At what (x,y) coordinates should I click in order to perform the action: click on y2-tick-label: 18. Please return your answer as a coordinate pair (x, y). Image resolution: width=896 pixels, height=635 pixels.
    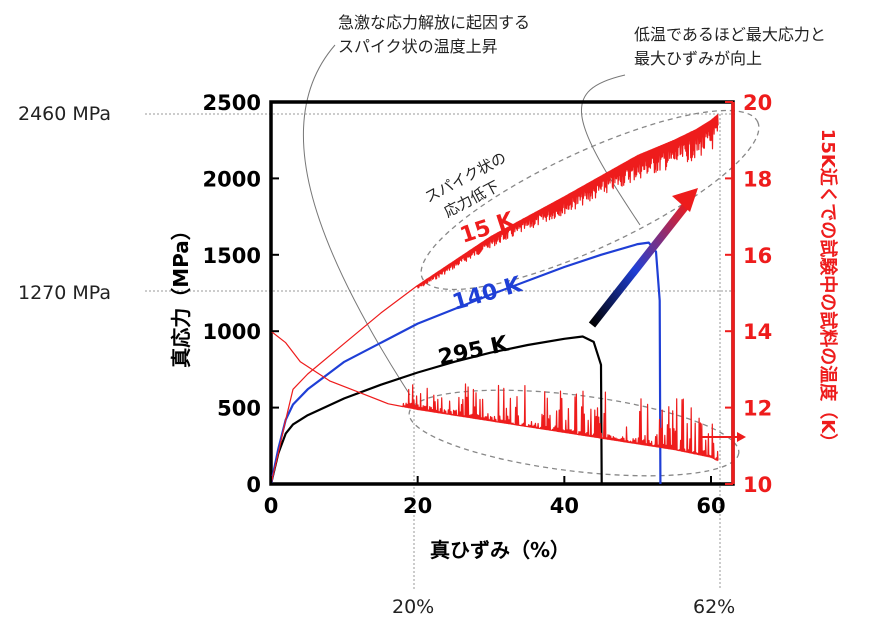
    Looking at the image, I should click on (757, 179).